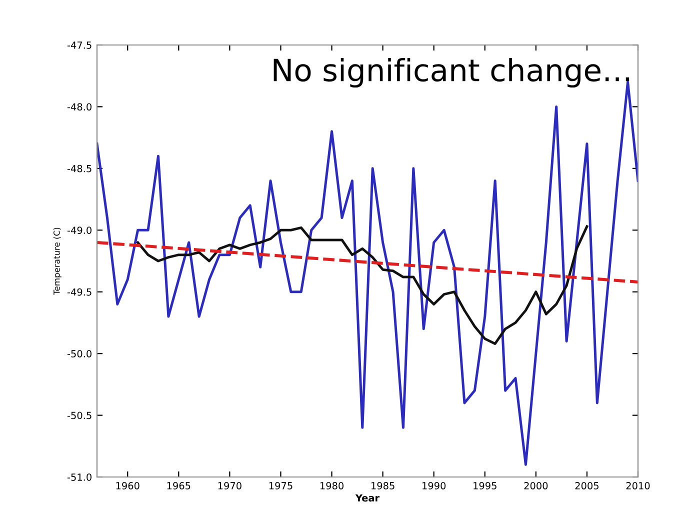 Image resolution: width=689 pixels, height=530 pixels. What do you see at coordinates (332, 486) in the screenshot?
I see `x-tick-label: 1980` at bounding box center [332, 486].